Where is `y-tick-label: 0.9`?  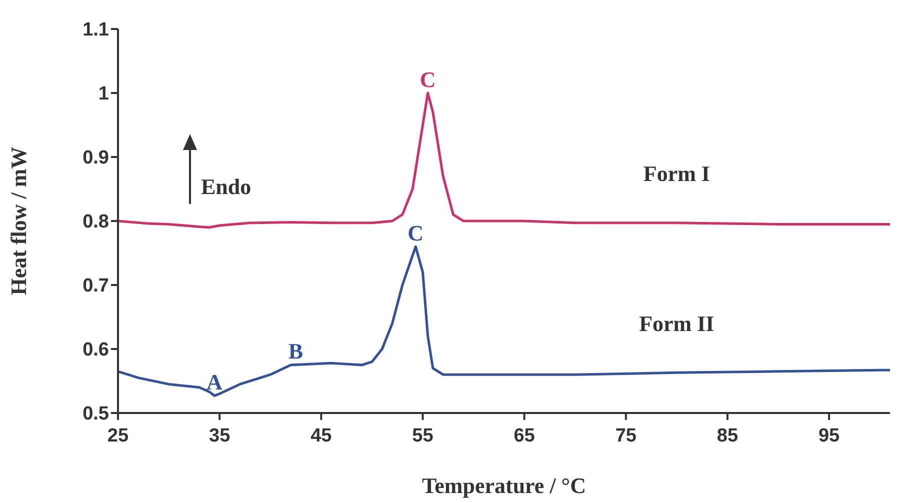
y-tick-label: 0.9 is located at coordinates (95, 158).